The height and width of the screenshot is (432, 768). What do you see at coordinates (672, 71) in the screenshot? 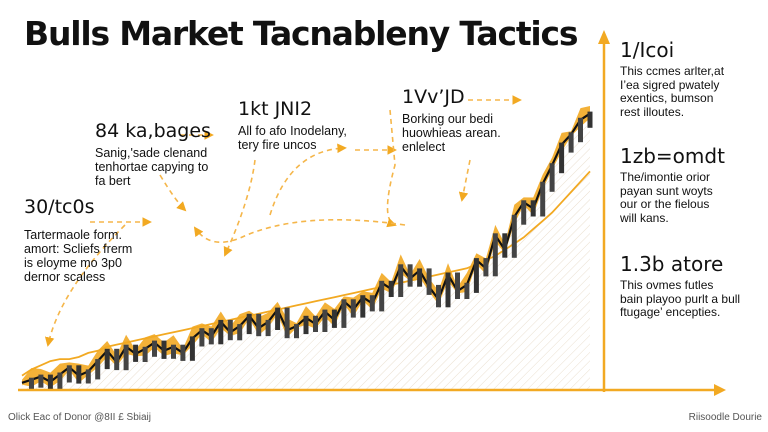
I see `side-note-1-line-1: This ccmes arlter,at` at bounding box center [672, 71].